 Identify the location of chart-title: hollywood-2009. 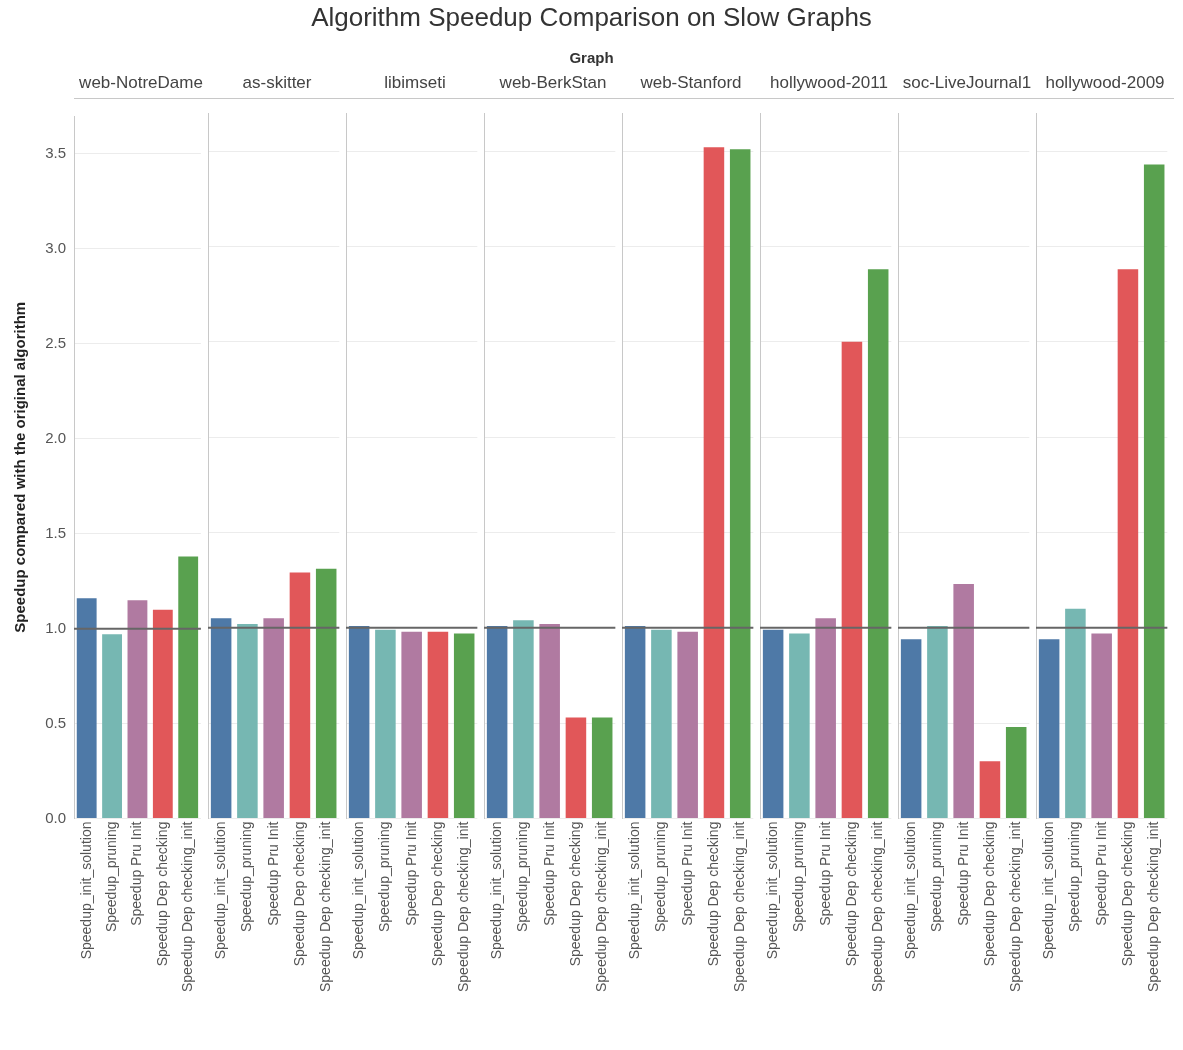
(1105, 83).